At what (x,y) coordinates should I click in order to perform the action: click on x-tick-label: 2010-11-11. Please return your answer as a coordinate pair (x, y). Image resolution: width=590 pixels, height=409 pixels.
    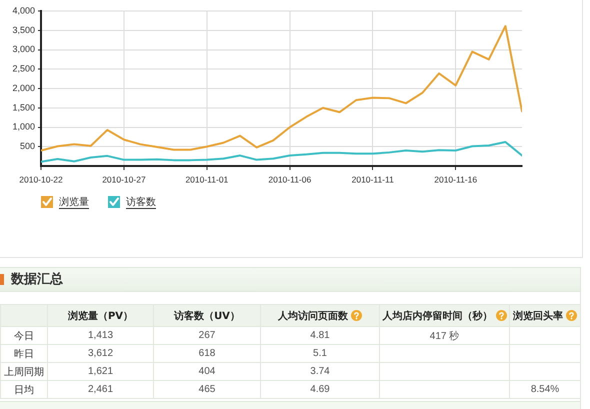
    Looking at the image, I should click on (373, 179).